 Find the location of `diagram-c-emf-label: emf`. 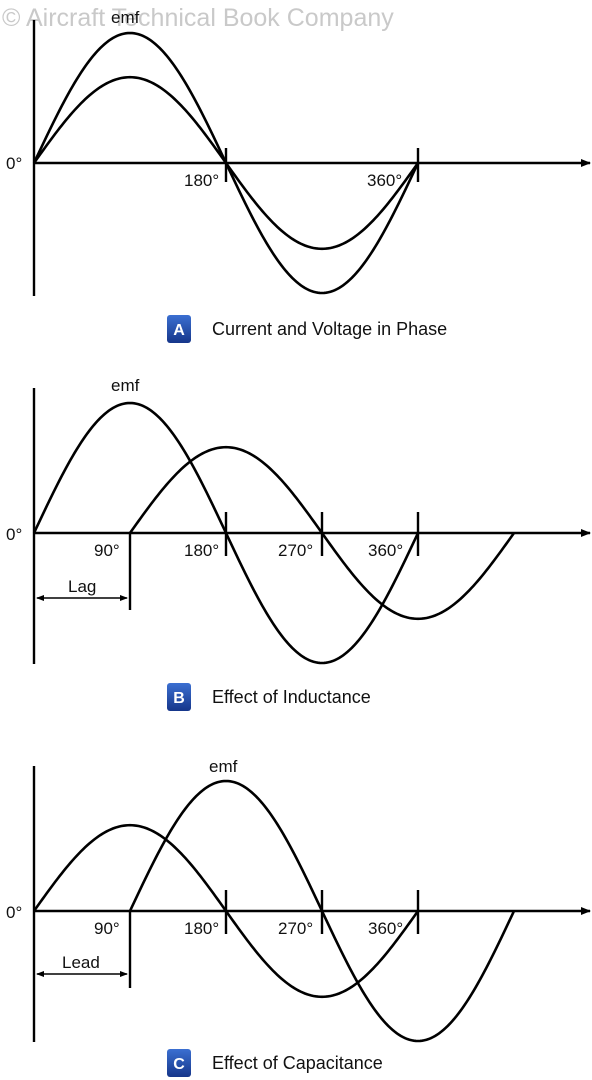

diagram-c-emf-label: emf is located at coordinates (223, 766).